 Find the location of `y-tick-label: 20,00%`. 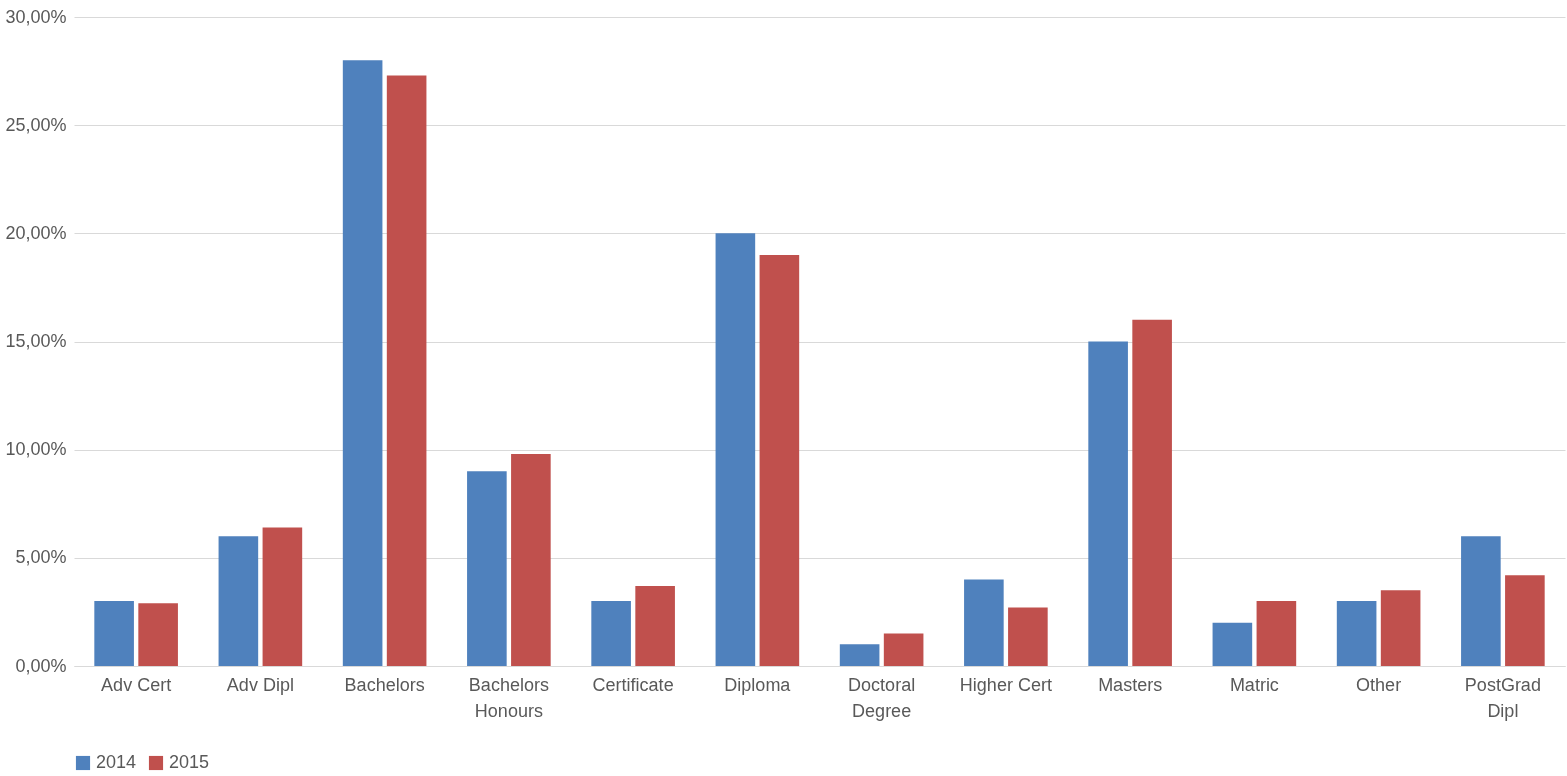

y-tick-label: 20,00% is located at coordinates (36, 232).